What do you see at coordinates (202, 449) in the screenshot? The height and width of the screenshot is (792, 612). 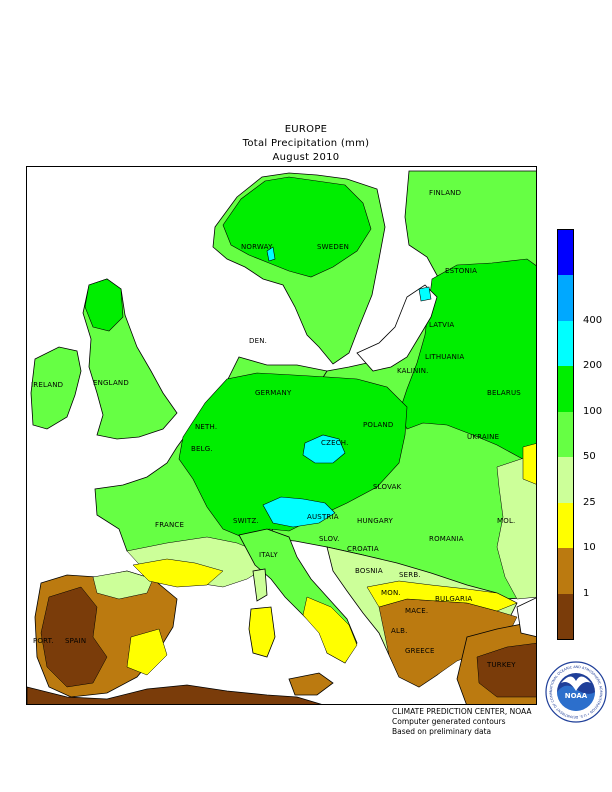 I see `label-belg: BELG.` at bounding box center [202, 449].